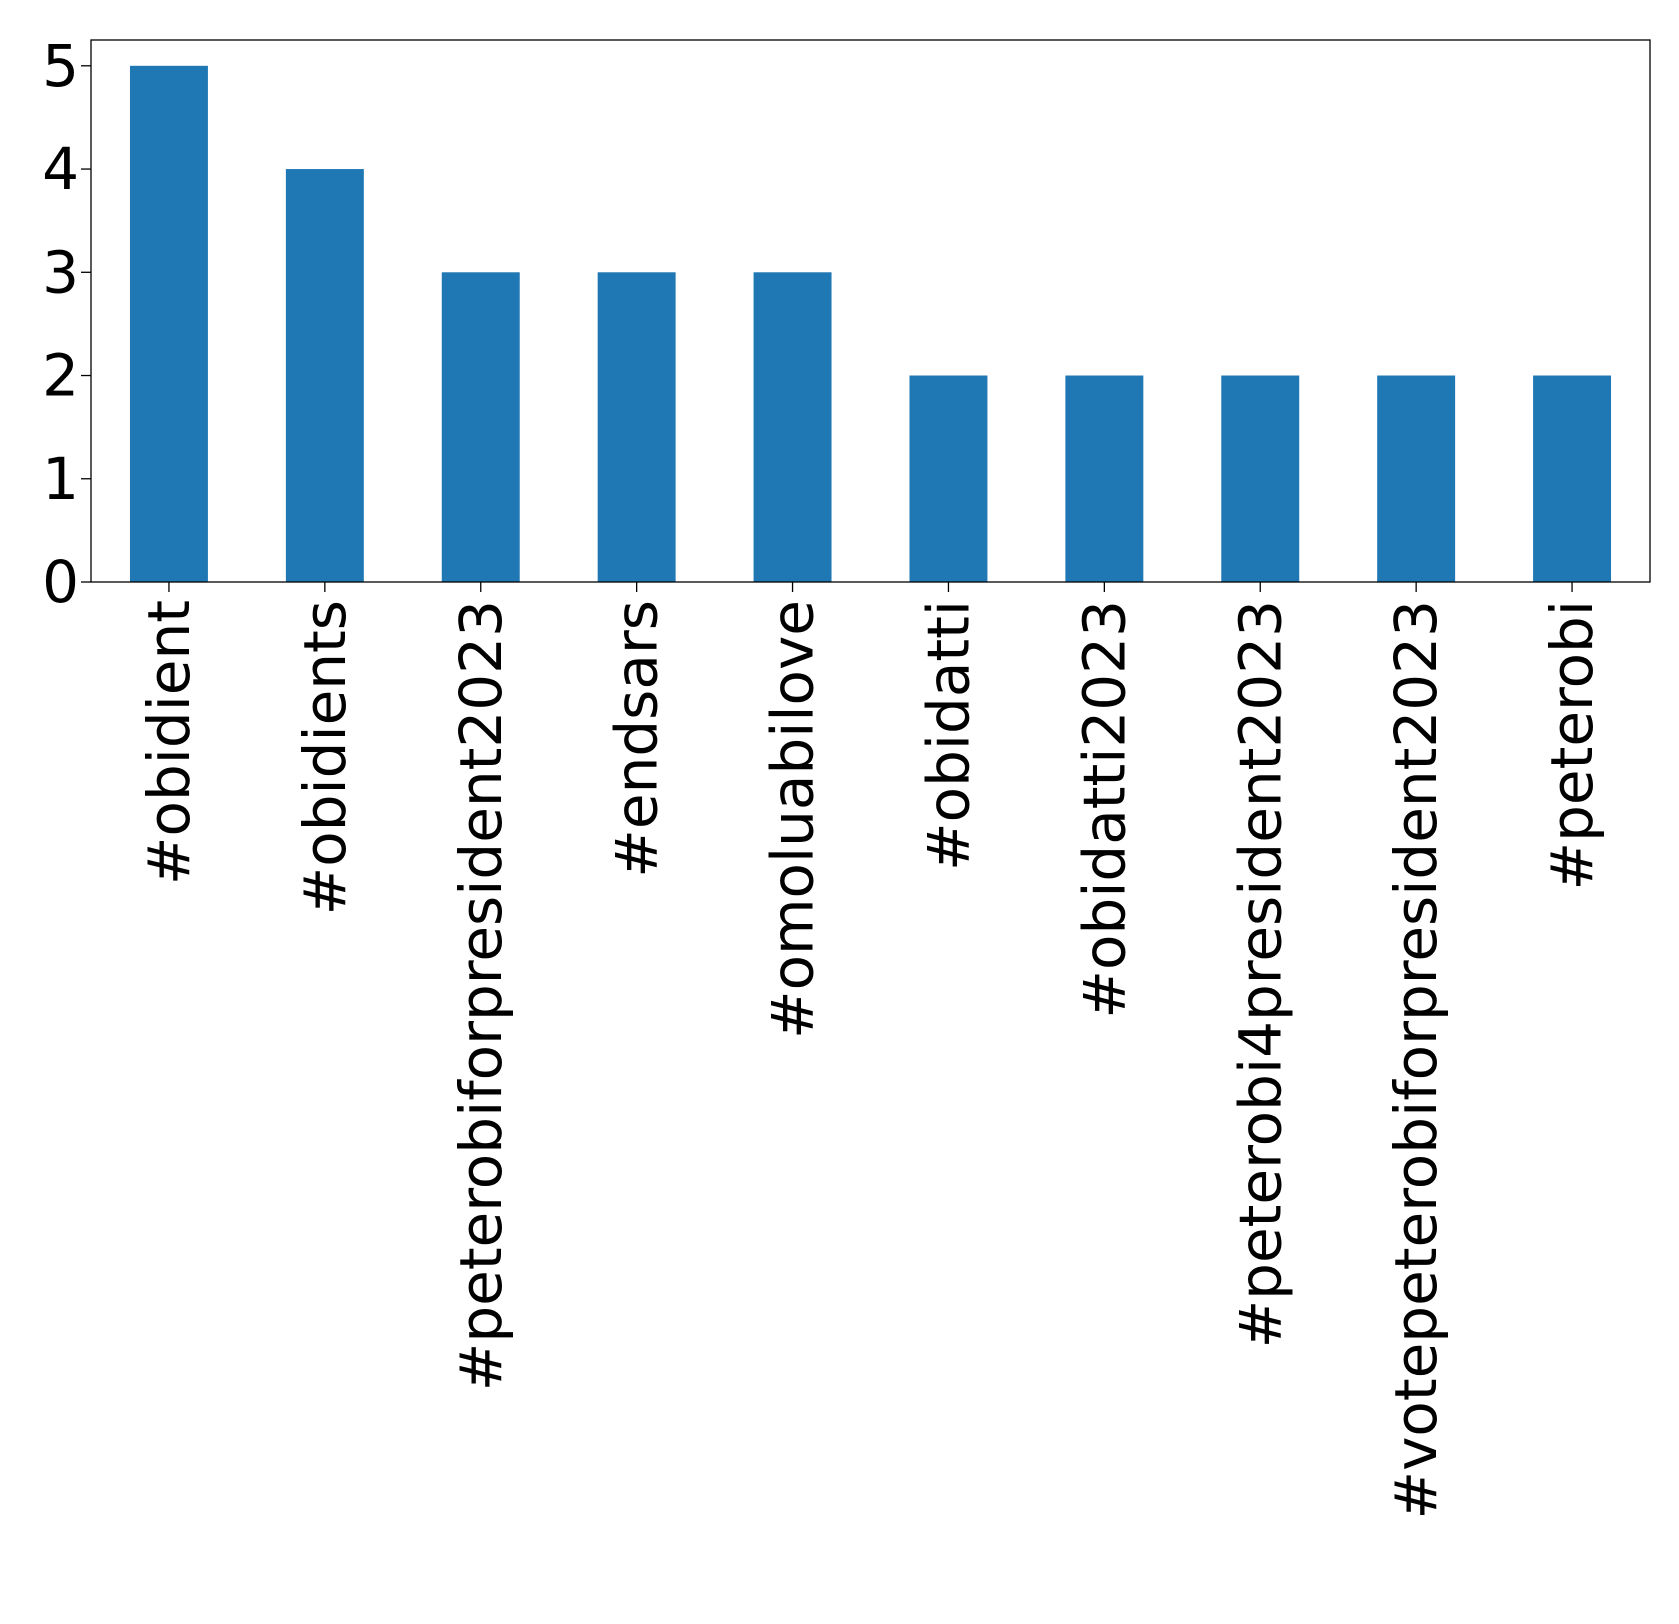  What do you see at coordinates (60, 582) in the screenshot?
I see `y-tick-label: 0` at bounding box center [60, 582].